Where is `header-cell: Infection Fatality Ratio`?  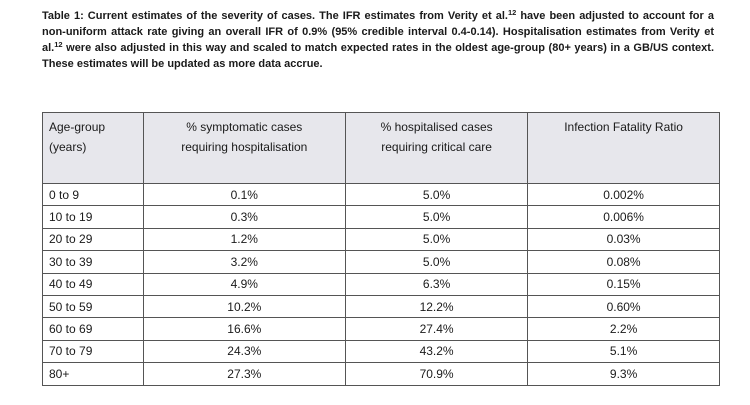 header-cell: Infection Fatality Ratio is located at coordinates (623, 148).